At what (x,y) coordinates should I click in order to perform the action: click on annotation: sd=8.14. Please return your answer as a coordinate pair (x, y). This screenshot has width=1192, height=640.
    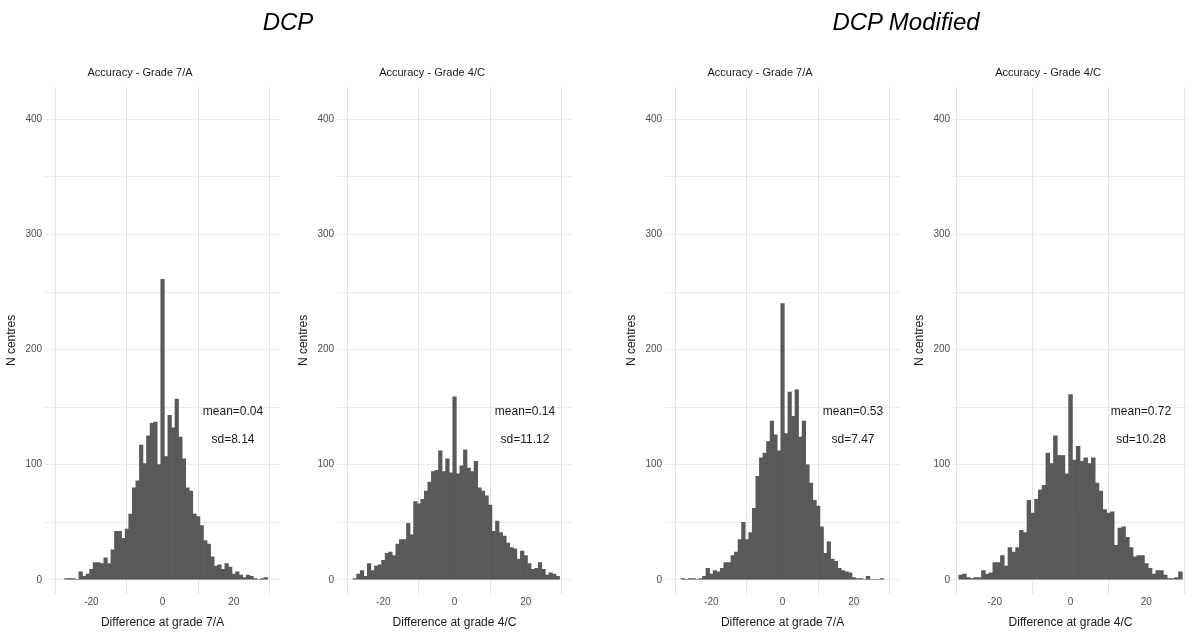
    Looking at the image, I should click on (233, 438).